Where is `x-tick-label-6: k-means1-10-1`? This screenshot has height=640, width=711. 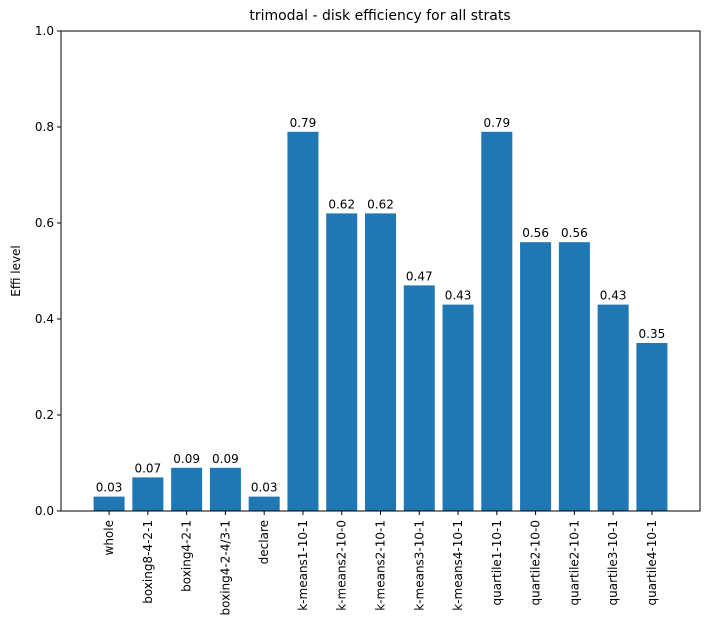 x-tick-label-6: k-means1-10-1 is located at coordinates (303, 565).